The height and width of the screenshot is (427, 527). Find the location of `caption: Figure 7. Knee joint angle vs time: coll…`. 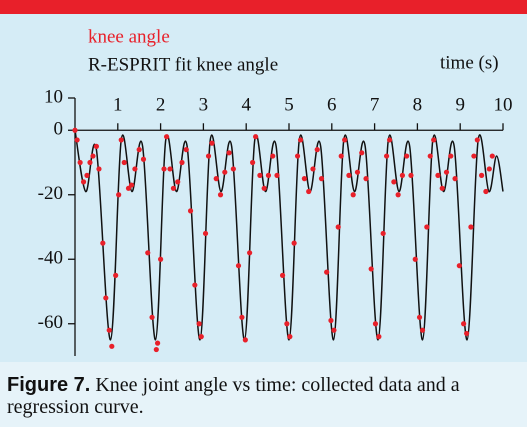

caption: Figure 7. Knee joint angle vs time: coll… is located at coordinates (264, 396).